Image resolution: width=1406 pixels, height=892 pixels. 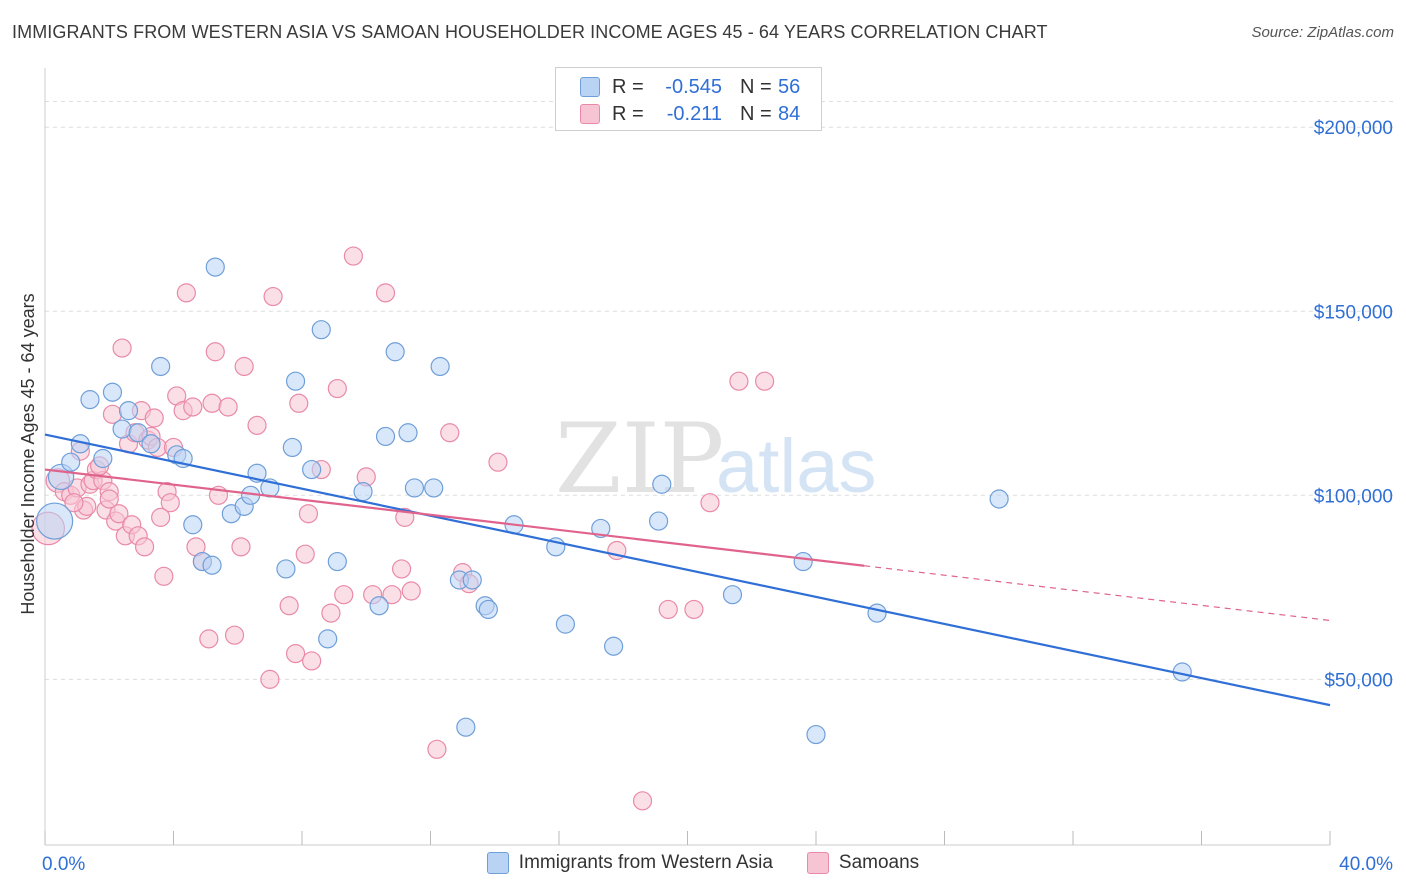 What do you see at coordinates (454, 517) in the screenshot?
I see `samoans-trend-line` at bounding box center [454, 517].